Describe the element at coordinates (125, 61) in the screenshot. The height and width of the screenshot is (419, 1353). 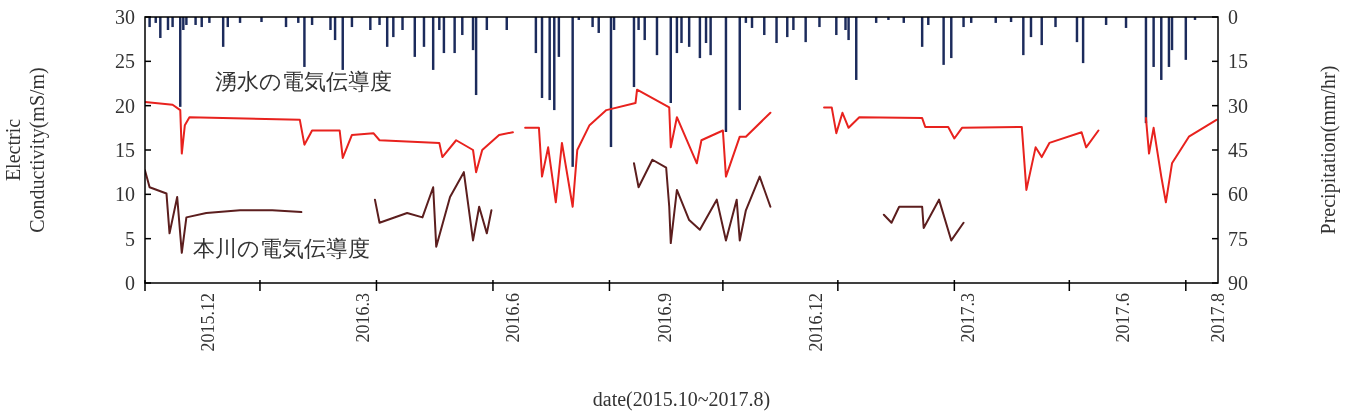
I see `y-tick-label: 25` at that location.